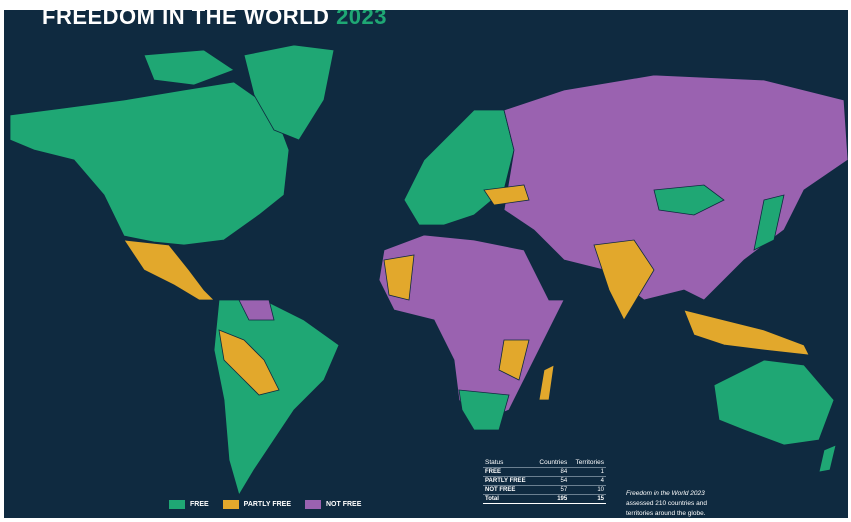  I want to click on table-row: Status Countries Territories, so click(544, 463).